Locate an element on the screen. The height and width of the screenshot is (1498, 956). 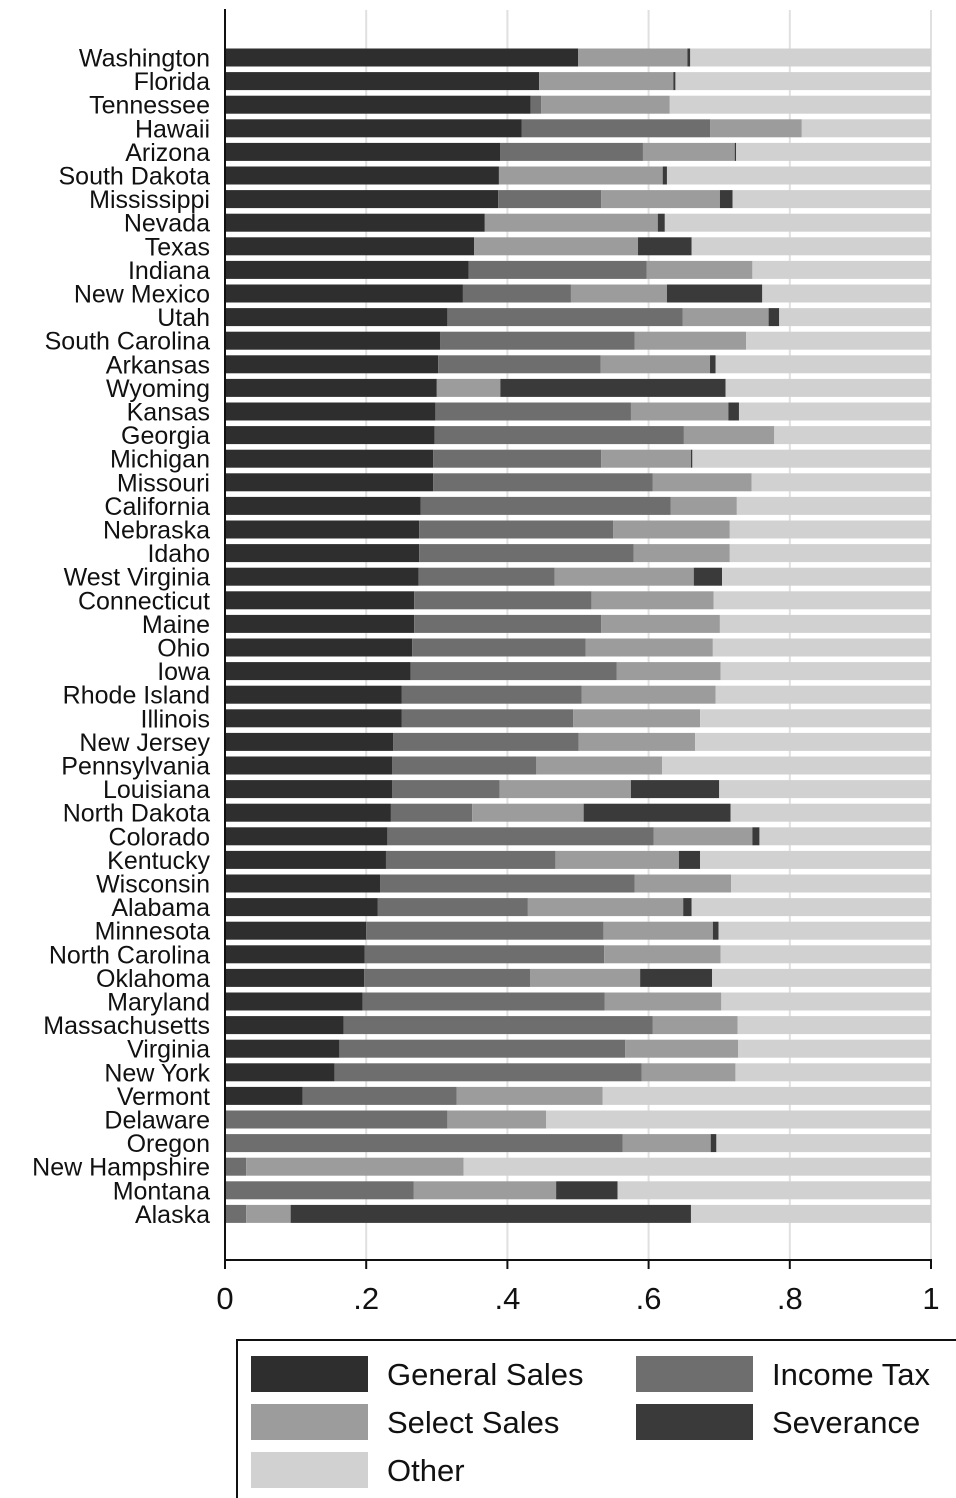
bar-segment-idaho-select-sales is located at coordinates (681, 553).